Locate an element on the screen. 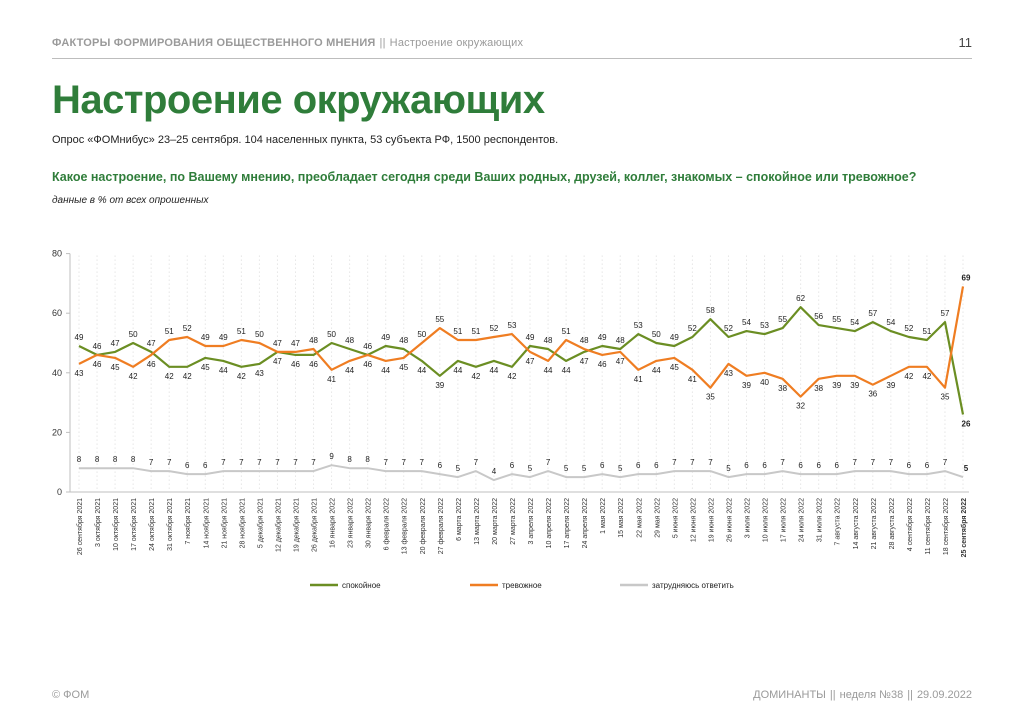  x-tick-label: 1 мая 2022 is located at coordinates (603, 516).